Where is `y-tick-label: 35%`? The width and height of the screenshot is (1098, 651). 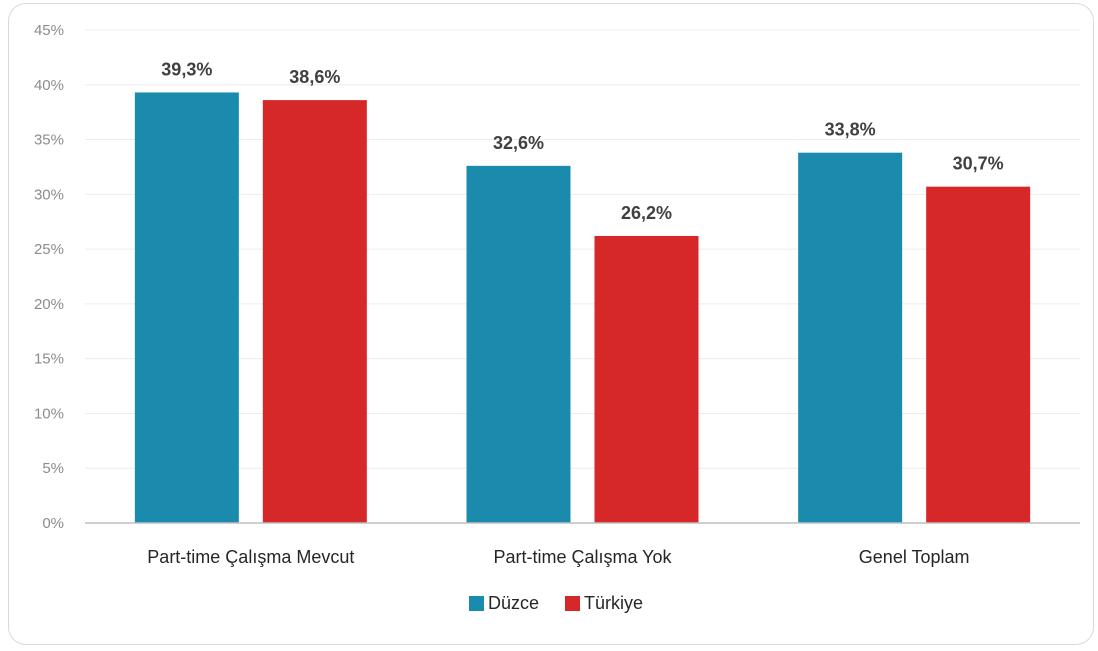
y-tick-label: 35% is located at coordinates (49, 140).